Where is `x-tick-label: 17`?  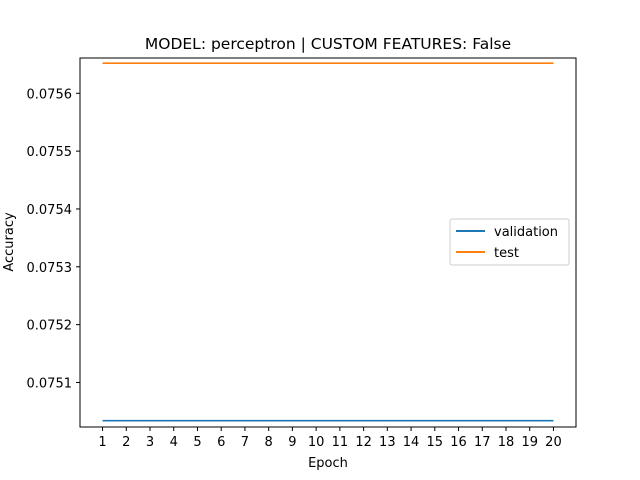
x-tick-label: 17 is located at coordinates (482, 442).